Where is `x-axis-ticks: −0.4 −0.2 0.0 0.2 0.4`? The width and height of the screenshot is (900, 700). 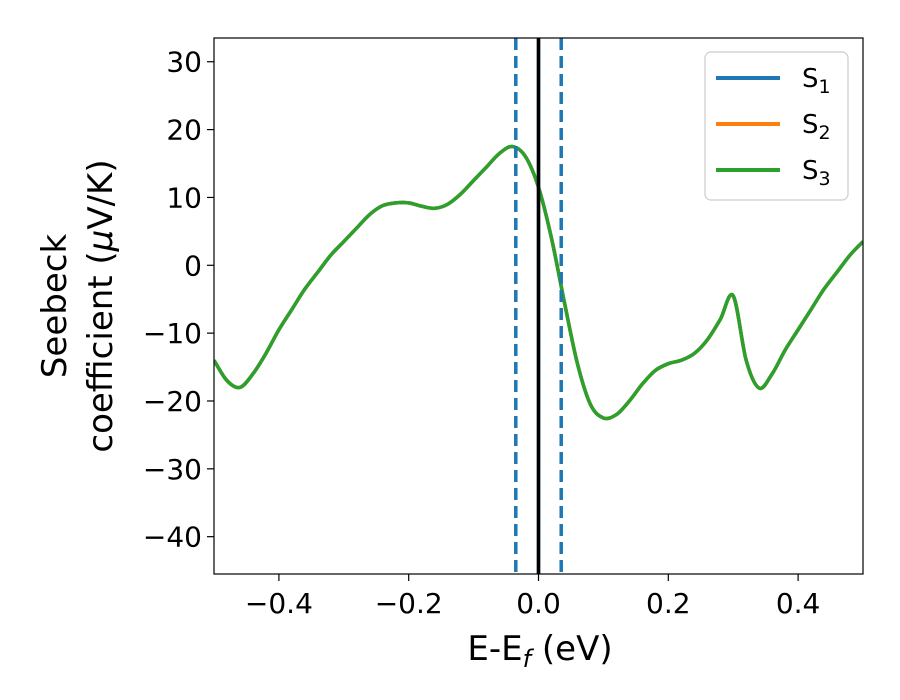
x-axis-ticks: −0.4 −0.2 0.0 0.2 0.4 is located at coordinates (532, 597).